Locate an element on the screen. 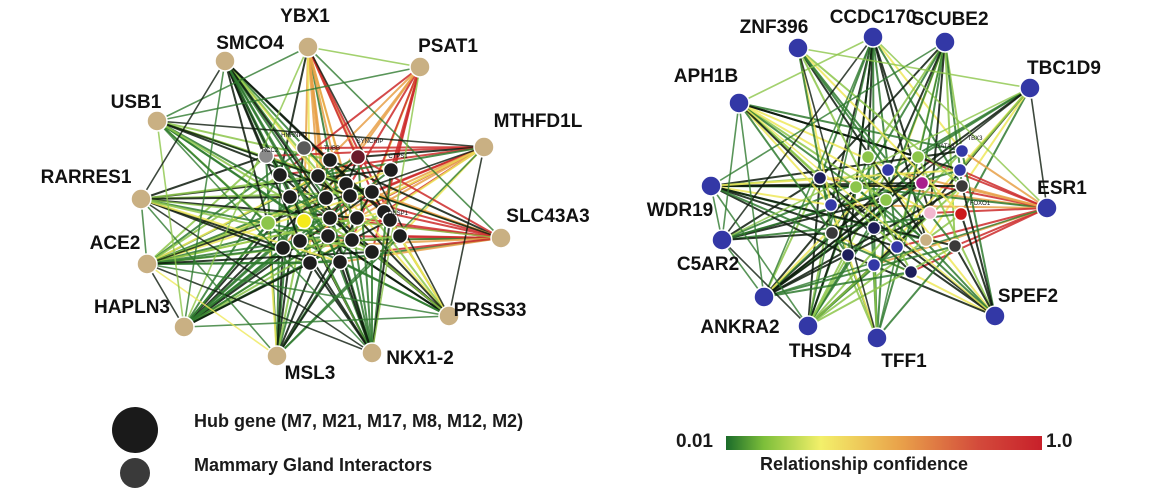 Image resolution: width=1154 pixels, height=496 pixels. hub-label: WDR19 is located at coordinates (680, 210).